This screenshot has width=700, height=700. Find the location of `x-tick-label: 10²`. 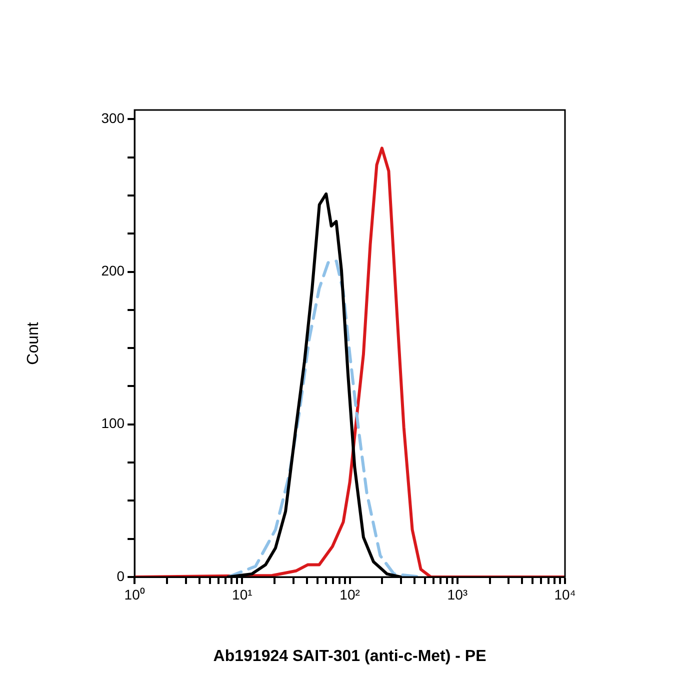

x-tick-label: 10² is located at coordinates (350, 594).